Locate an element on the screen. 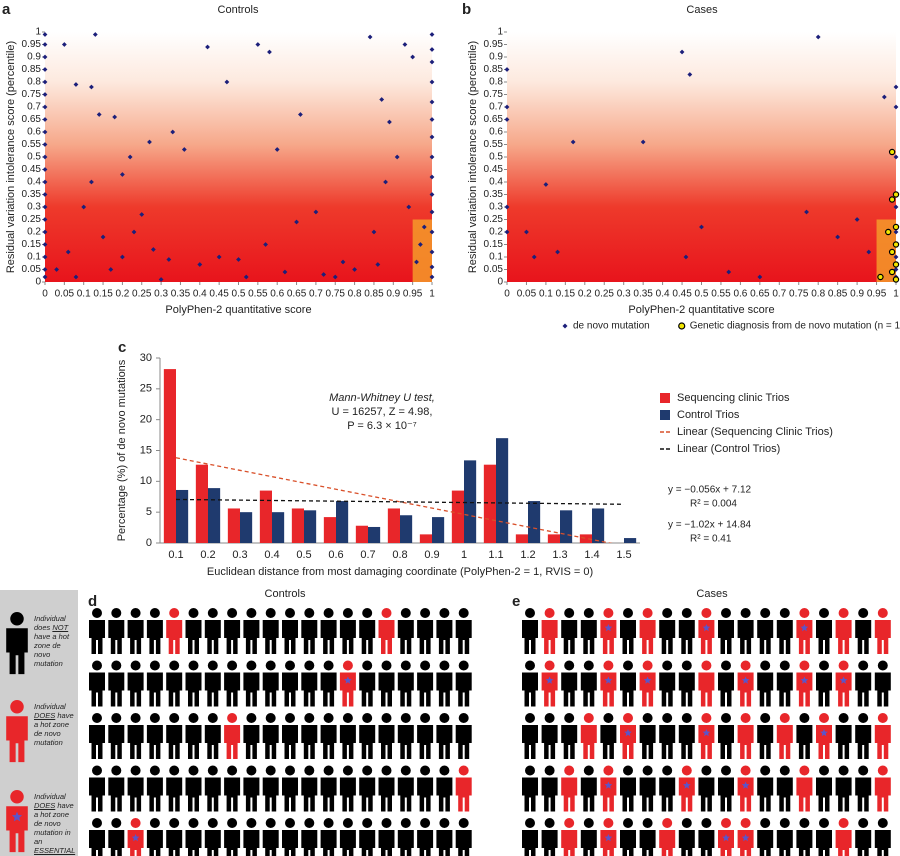 The height and width of the screenshot is (856, 900). x-tick-label: 0.25 is located at coordinates (142, 294).